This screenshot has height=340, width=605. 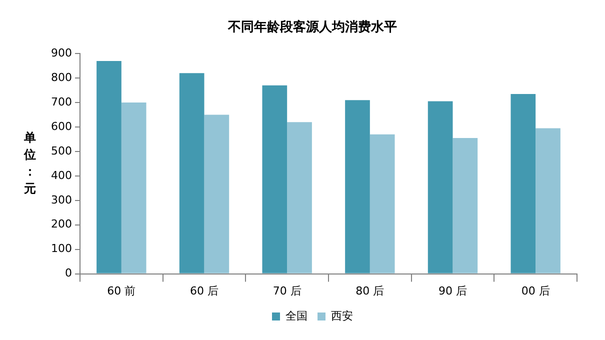 What do you see at coordinates (297, 315) in the screenshot?
I see `legend-label: 全国` at bounding box center [297, 315].